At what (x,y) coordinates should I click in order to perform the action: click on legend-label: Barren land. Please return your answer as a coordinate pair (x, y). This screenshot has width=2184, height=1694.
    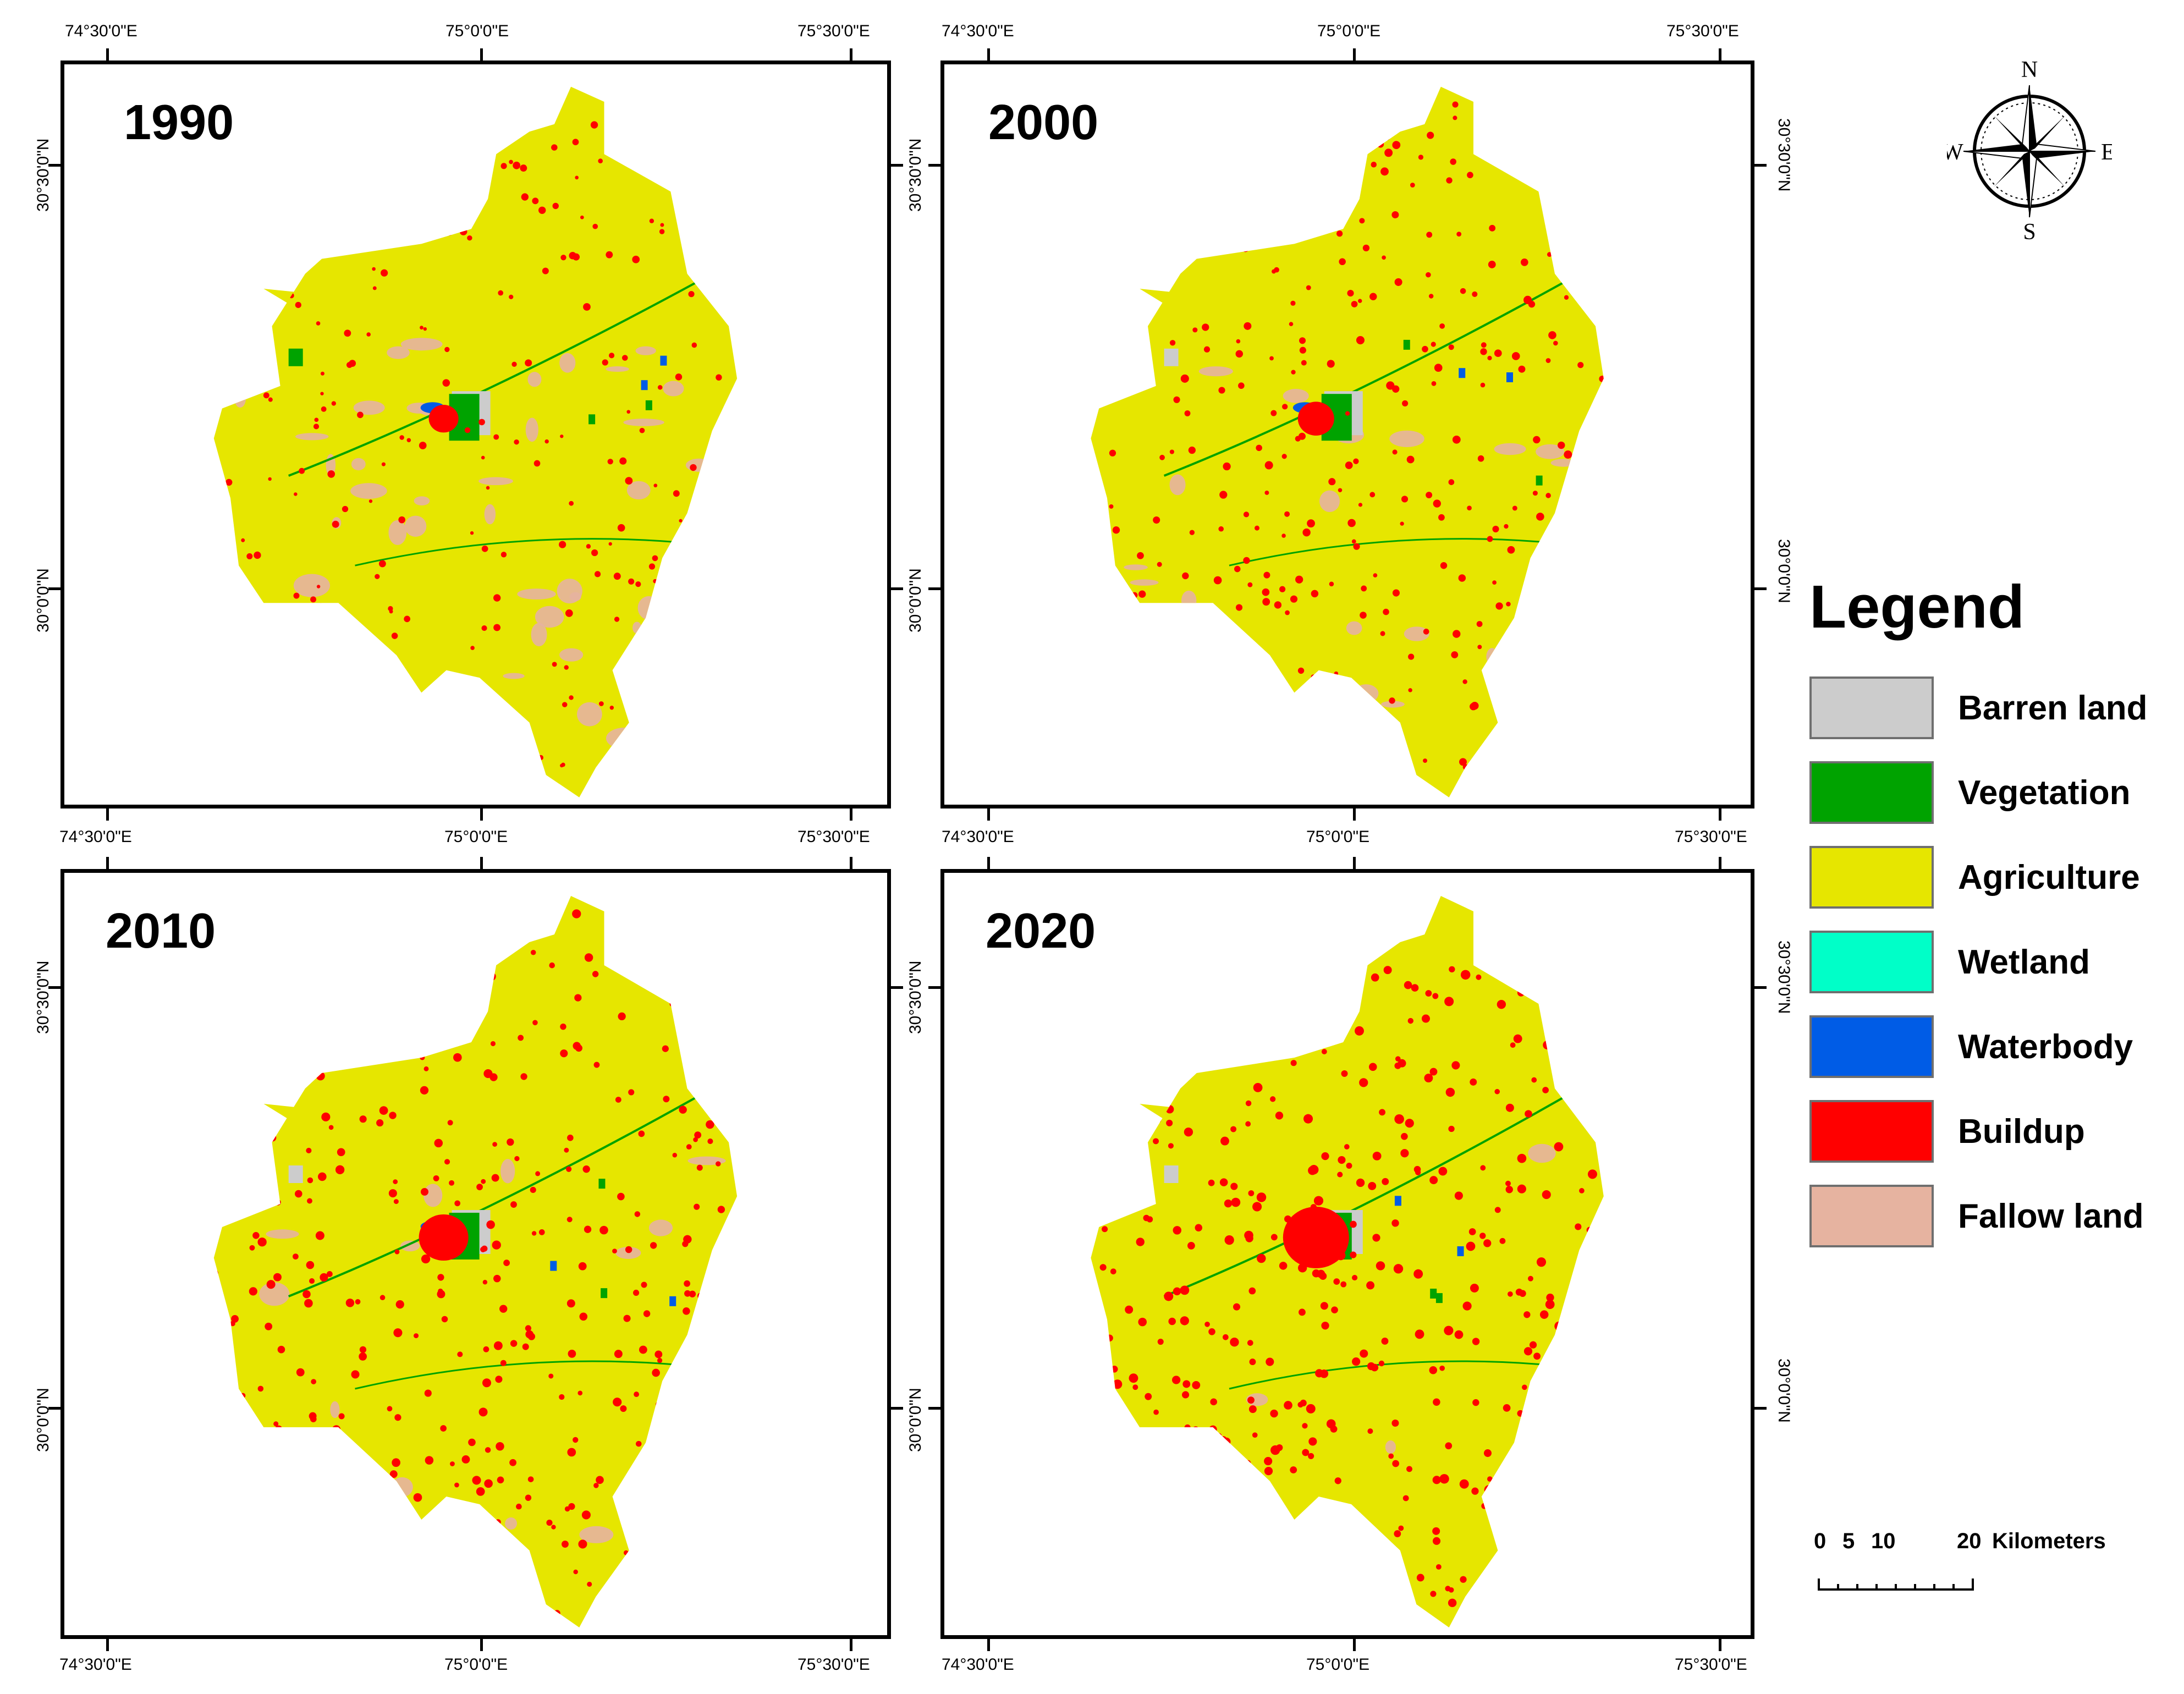
    Looking at the image, I should click on (2053, 708).